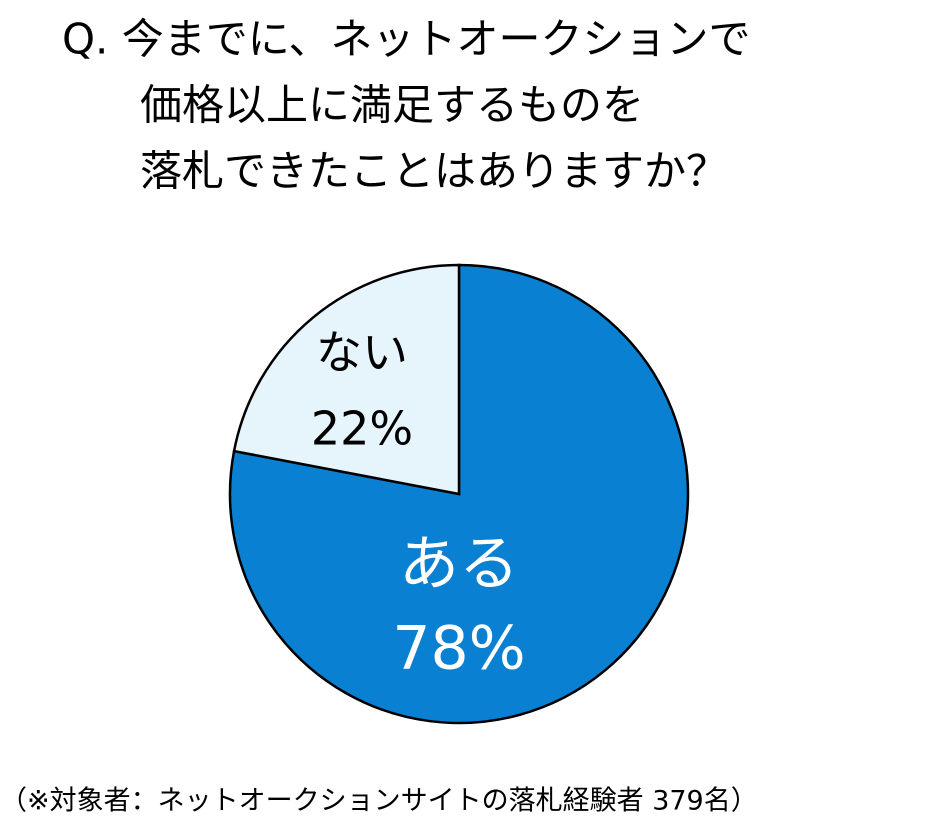 The image size is (928, 836). I want to click on value-label: 22%, so click(362, 429).